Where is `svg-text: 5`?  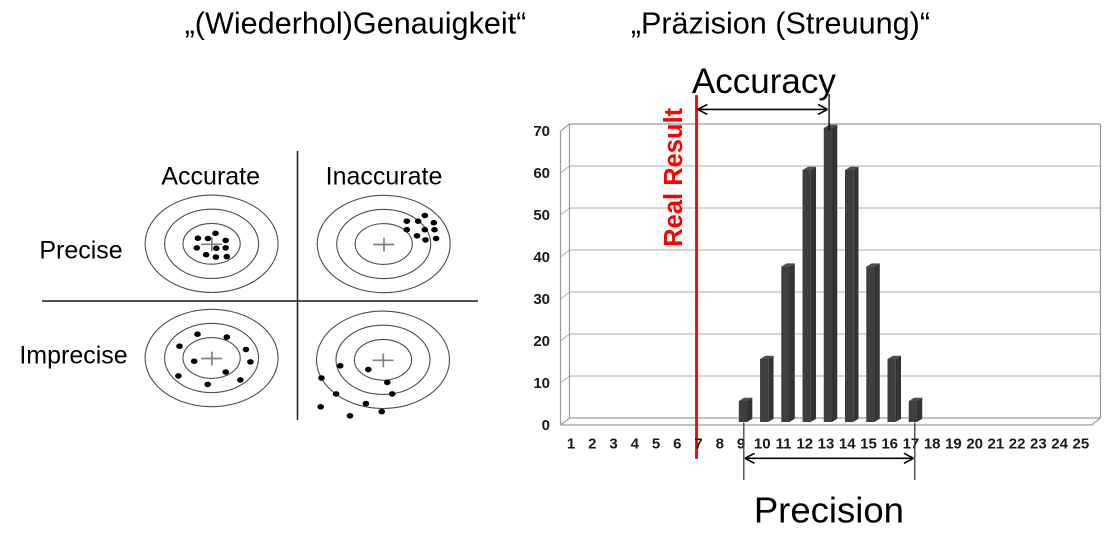 svg-text: 5 is located at coordinates (656, 443).